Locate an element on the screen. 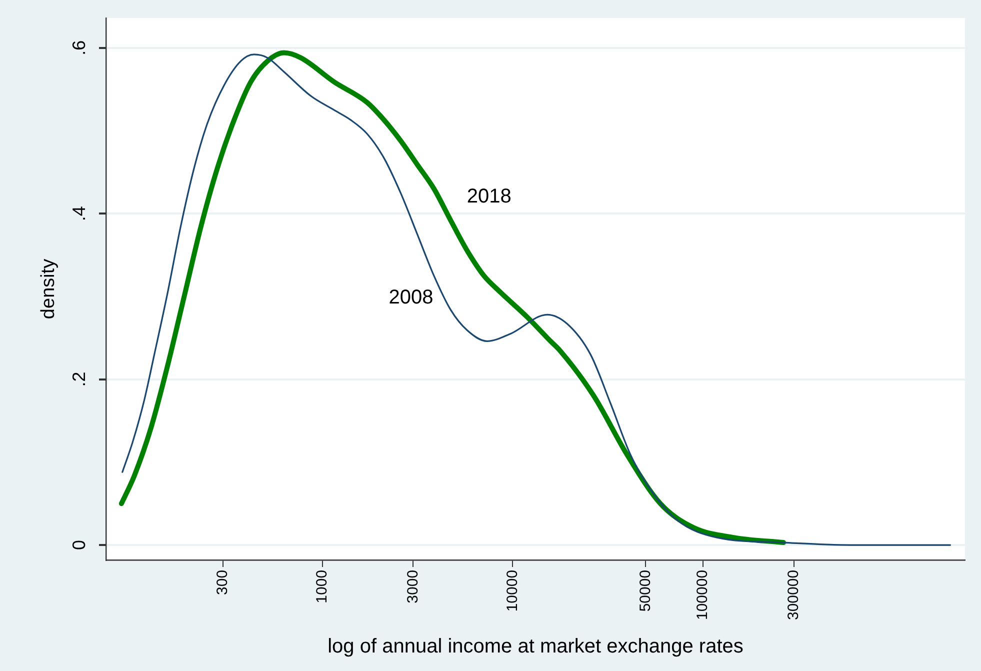 The height and width of the screenshot is (671, 981). x-tick-label: 300 is located at coordinates (222, 582).